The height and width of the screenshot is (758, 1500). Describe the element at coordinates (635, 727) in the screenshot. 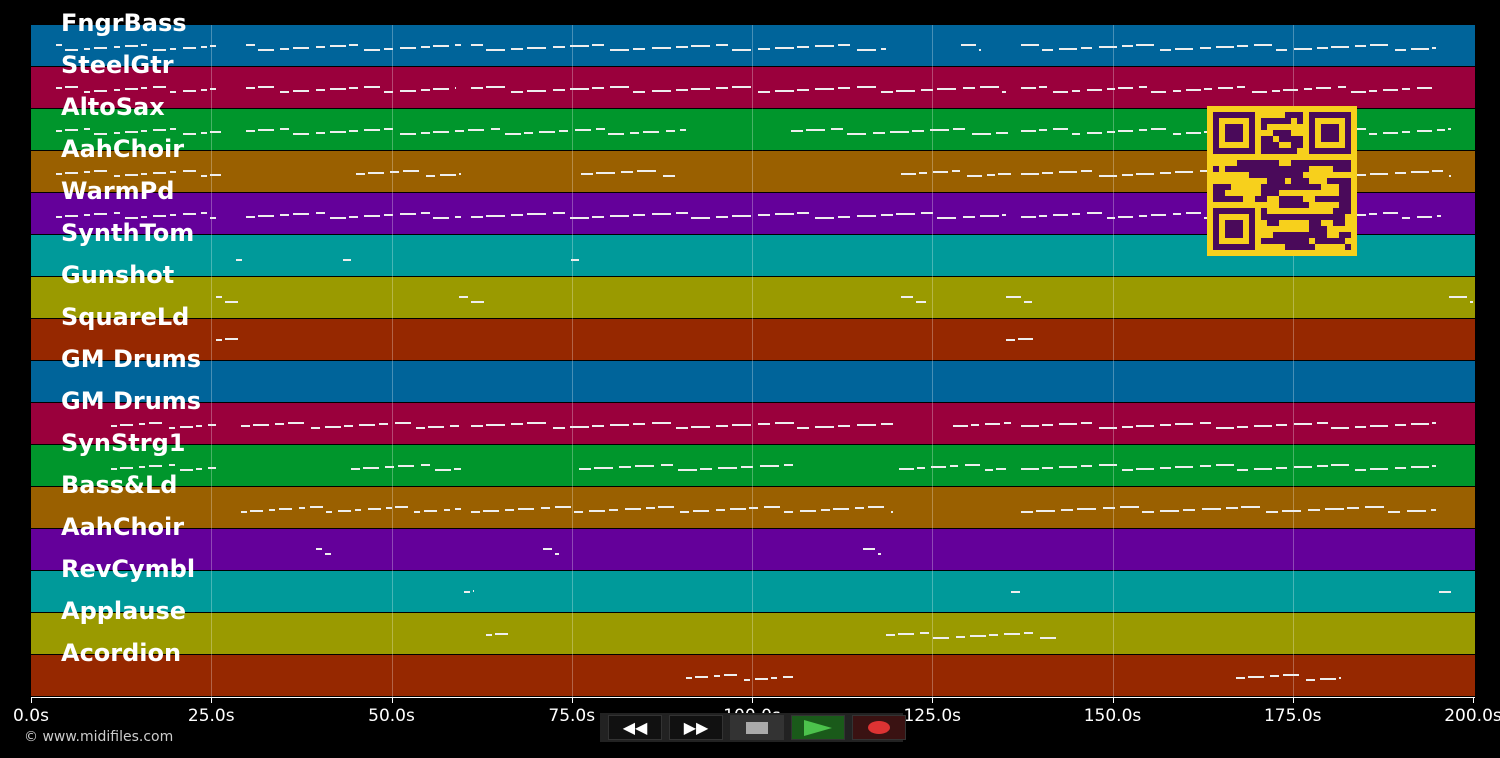

I see `rewind-button: ◀◀` at that location.